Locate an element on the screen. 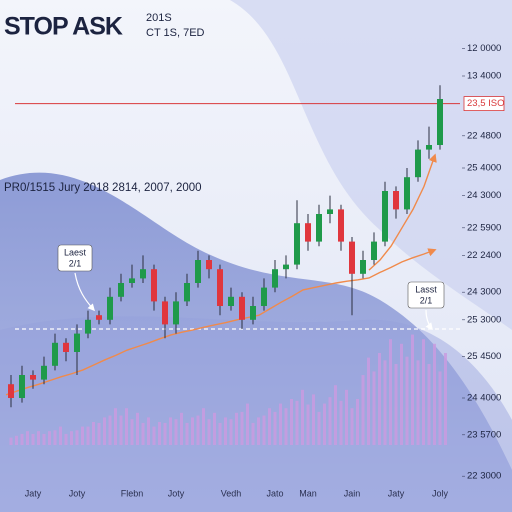  annotation-box is located at coordinates (75, 258).